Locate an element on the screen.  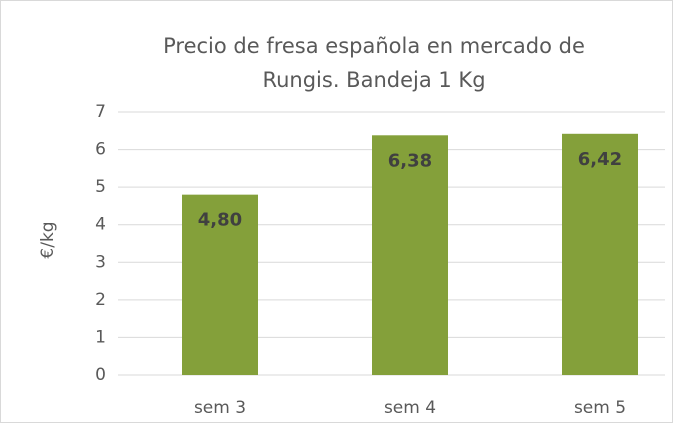
y-tick-label: 7 is located at coordinates (100, 112).